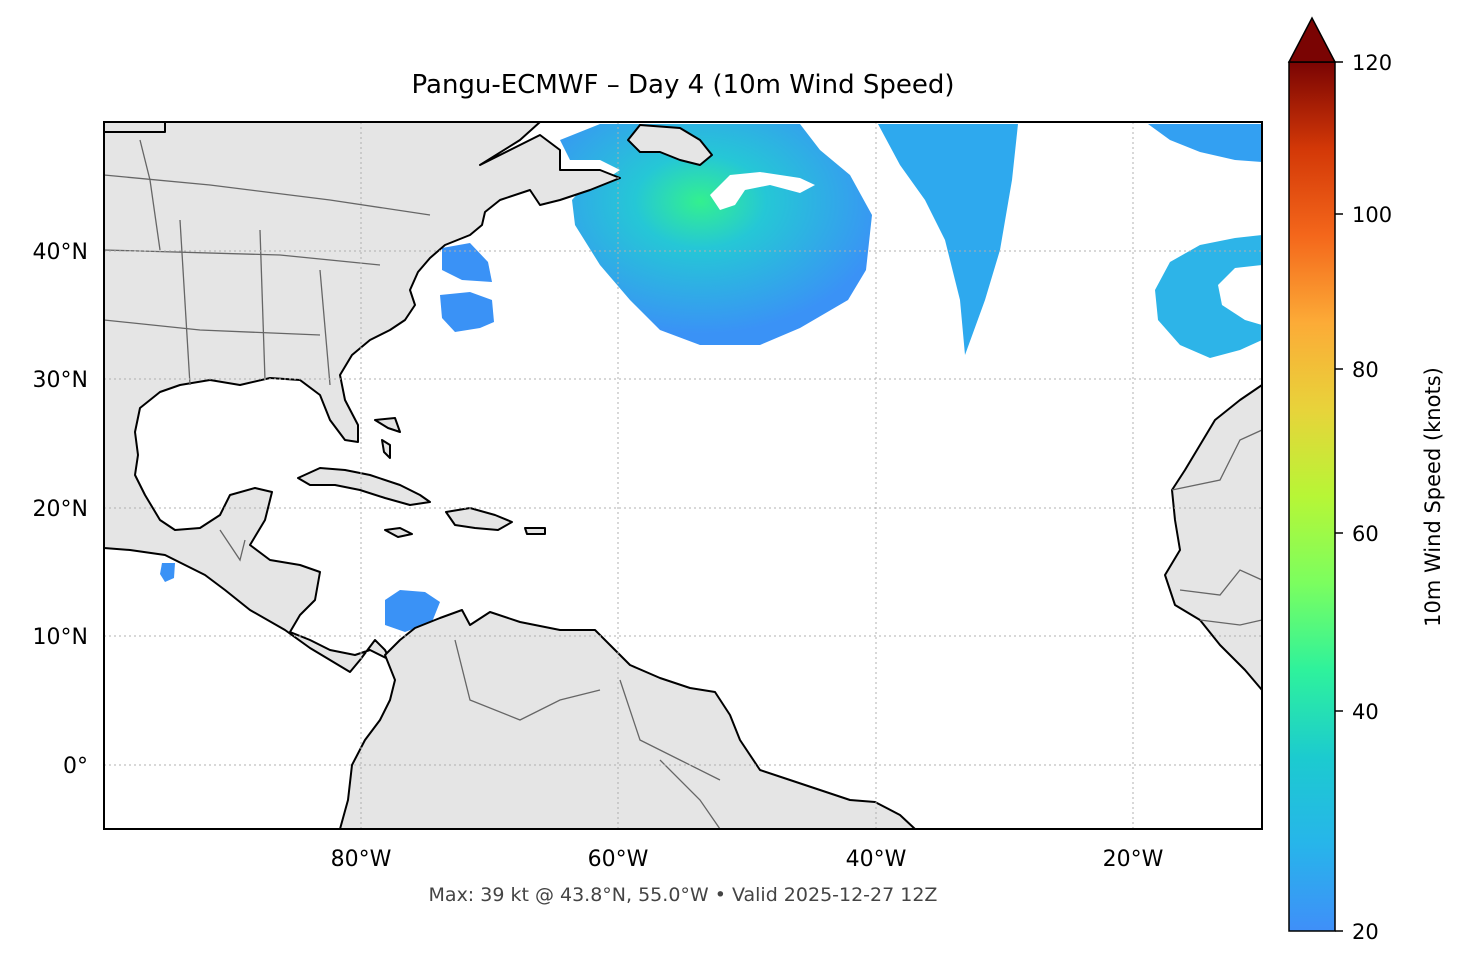 Image resolution: width=1466 pixels, height=969 pixels. Describe the element at coordinates (398, 532) in the screenshot. I see `land-jamaica` at that location.